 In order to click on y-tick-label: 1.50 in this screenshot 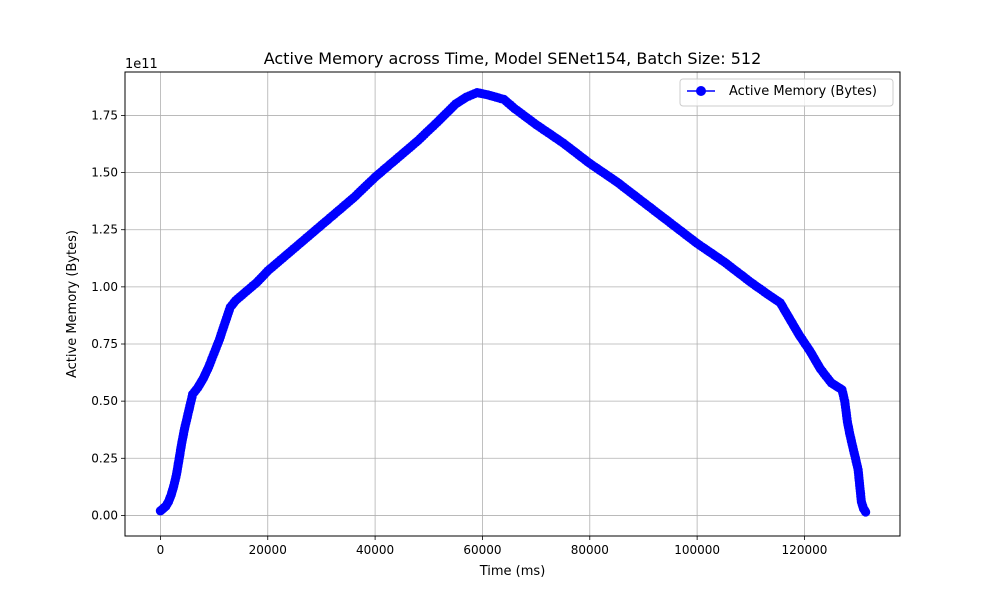, I will do `click(104, 173)`.